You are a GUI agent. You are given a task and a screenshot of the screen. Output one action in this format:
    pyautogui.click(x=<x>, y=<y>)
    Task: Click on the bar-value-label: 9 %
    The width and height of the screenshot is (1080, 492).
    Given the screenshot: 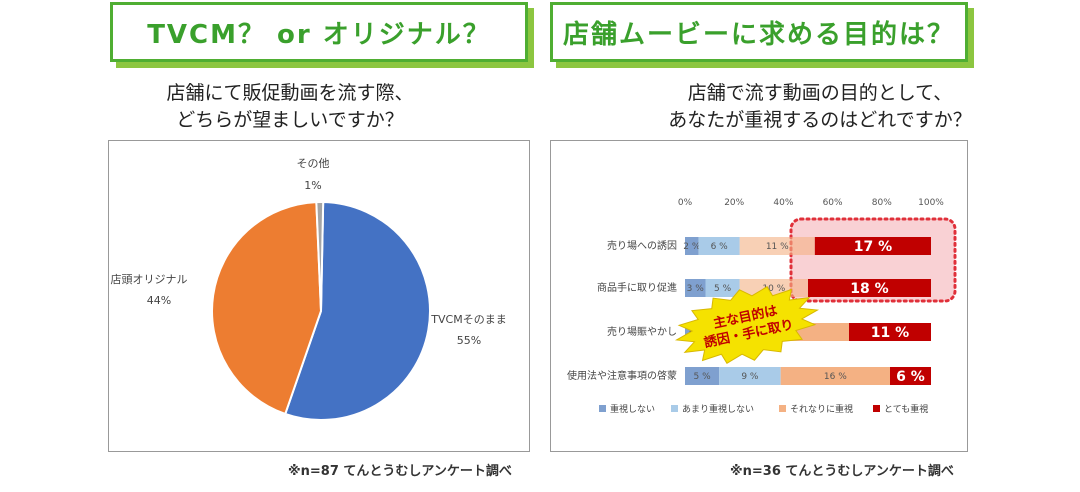 What is the action you would take?
    pyautogui.click(x=750, y=377)
    